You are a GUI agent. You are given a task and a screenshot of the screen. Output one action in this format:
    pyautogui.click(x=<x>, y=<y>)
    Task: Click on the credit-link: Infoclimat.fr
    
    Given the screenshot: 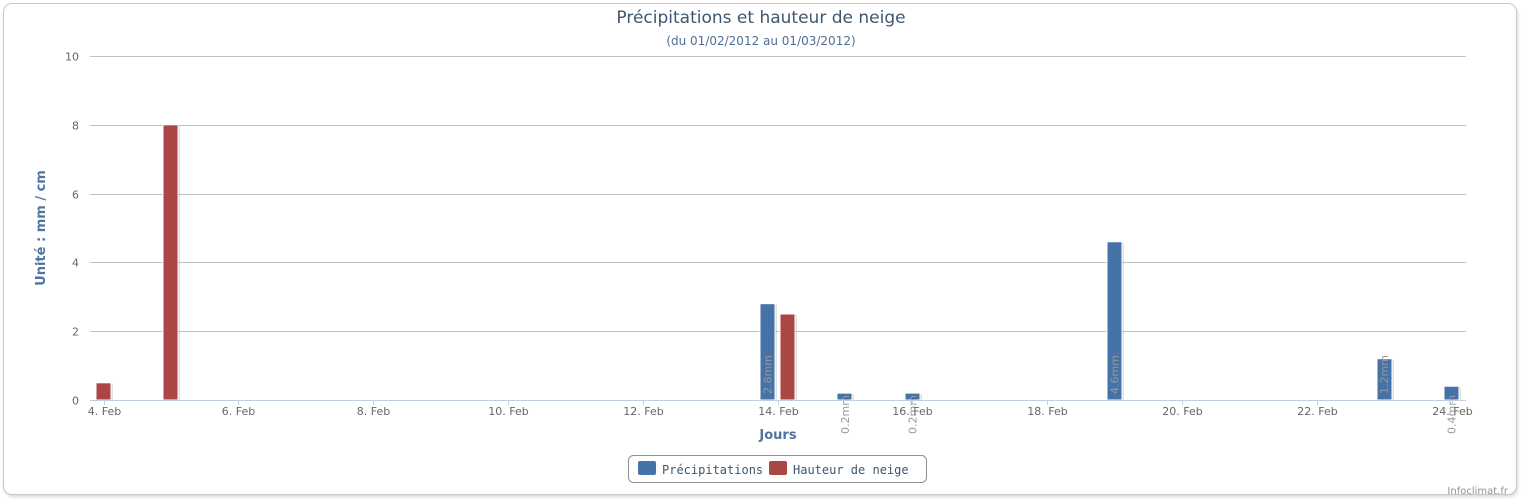 What is the action you would take?
    pyautogui.click(x=1477, y=491)
    